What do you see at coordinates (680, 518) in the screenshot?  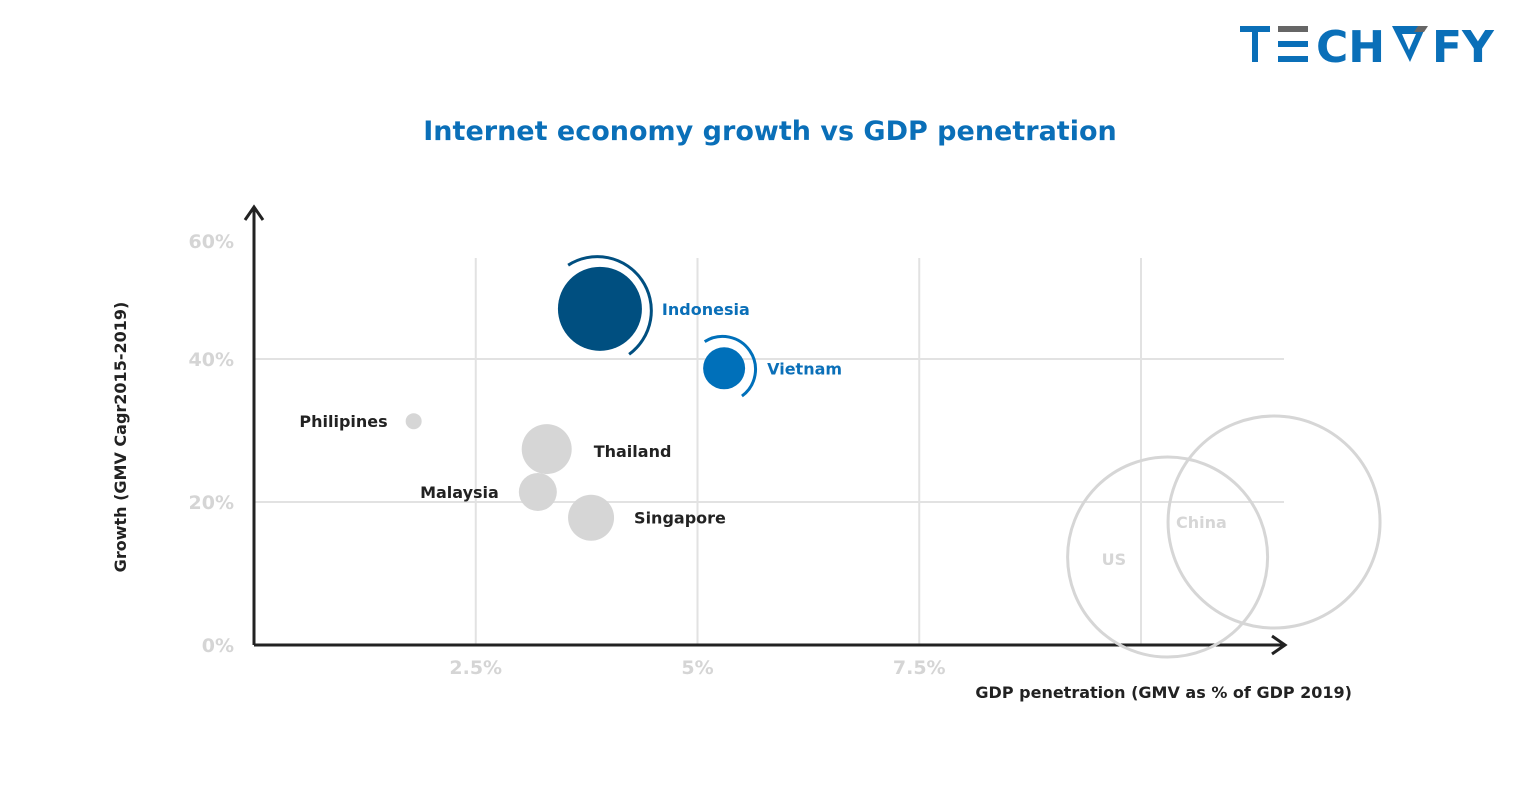 I see `point-label: Singapore` at bounding box center [680, 518].